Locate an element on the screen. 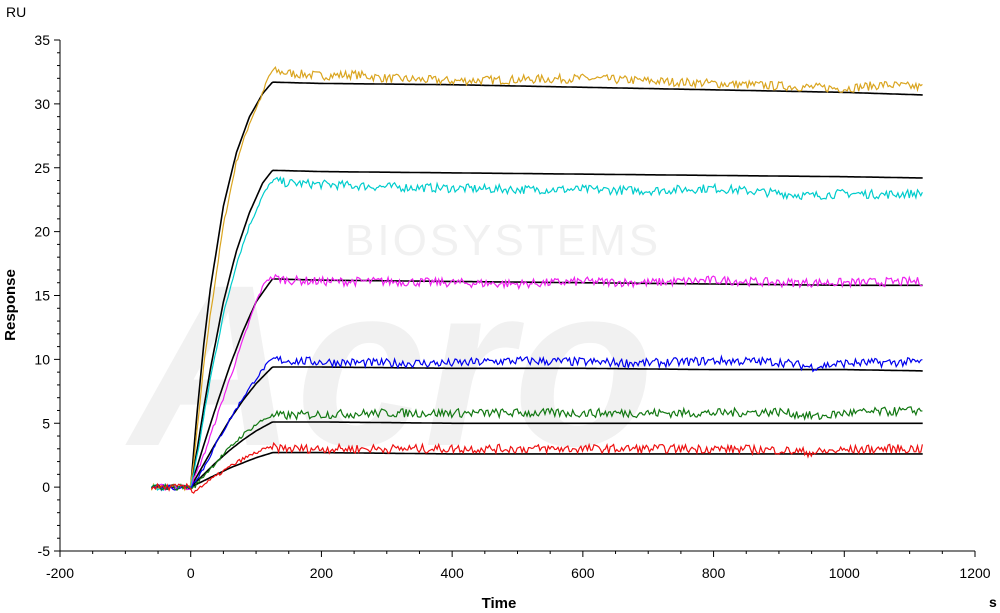 Image resolution: width=1000 pixels, height=613 pixels. y-tick-label: 20 is located at coordinates (42, 232).